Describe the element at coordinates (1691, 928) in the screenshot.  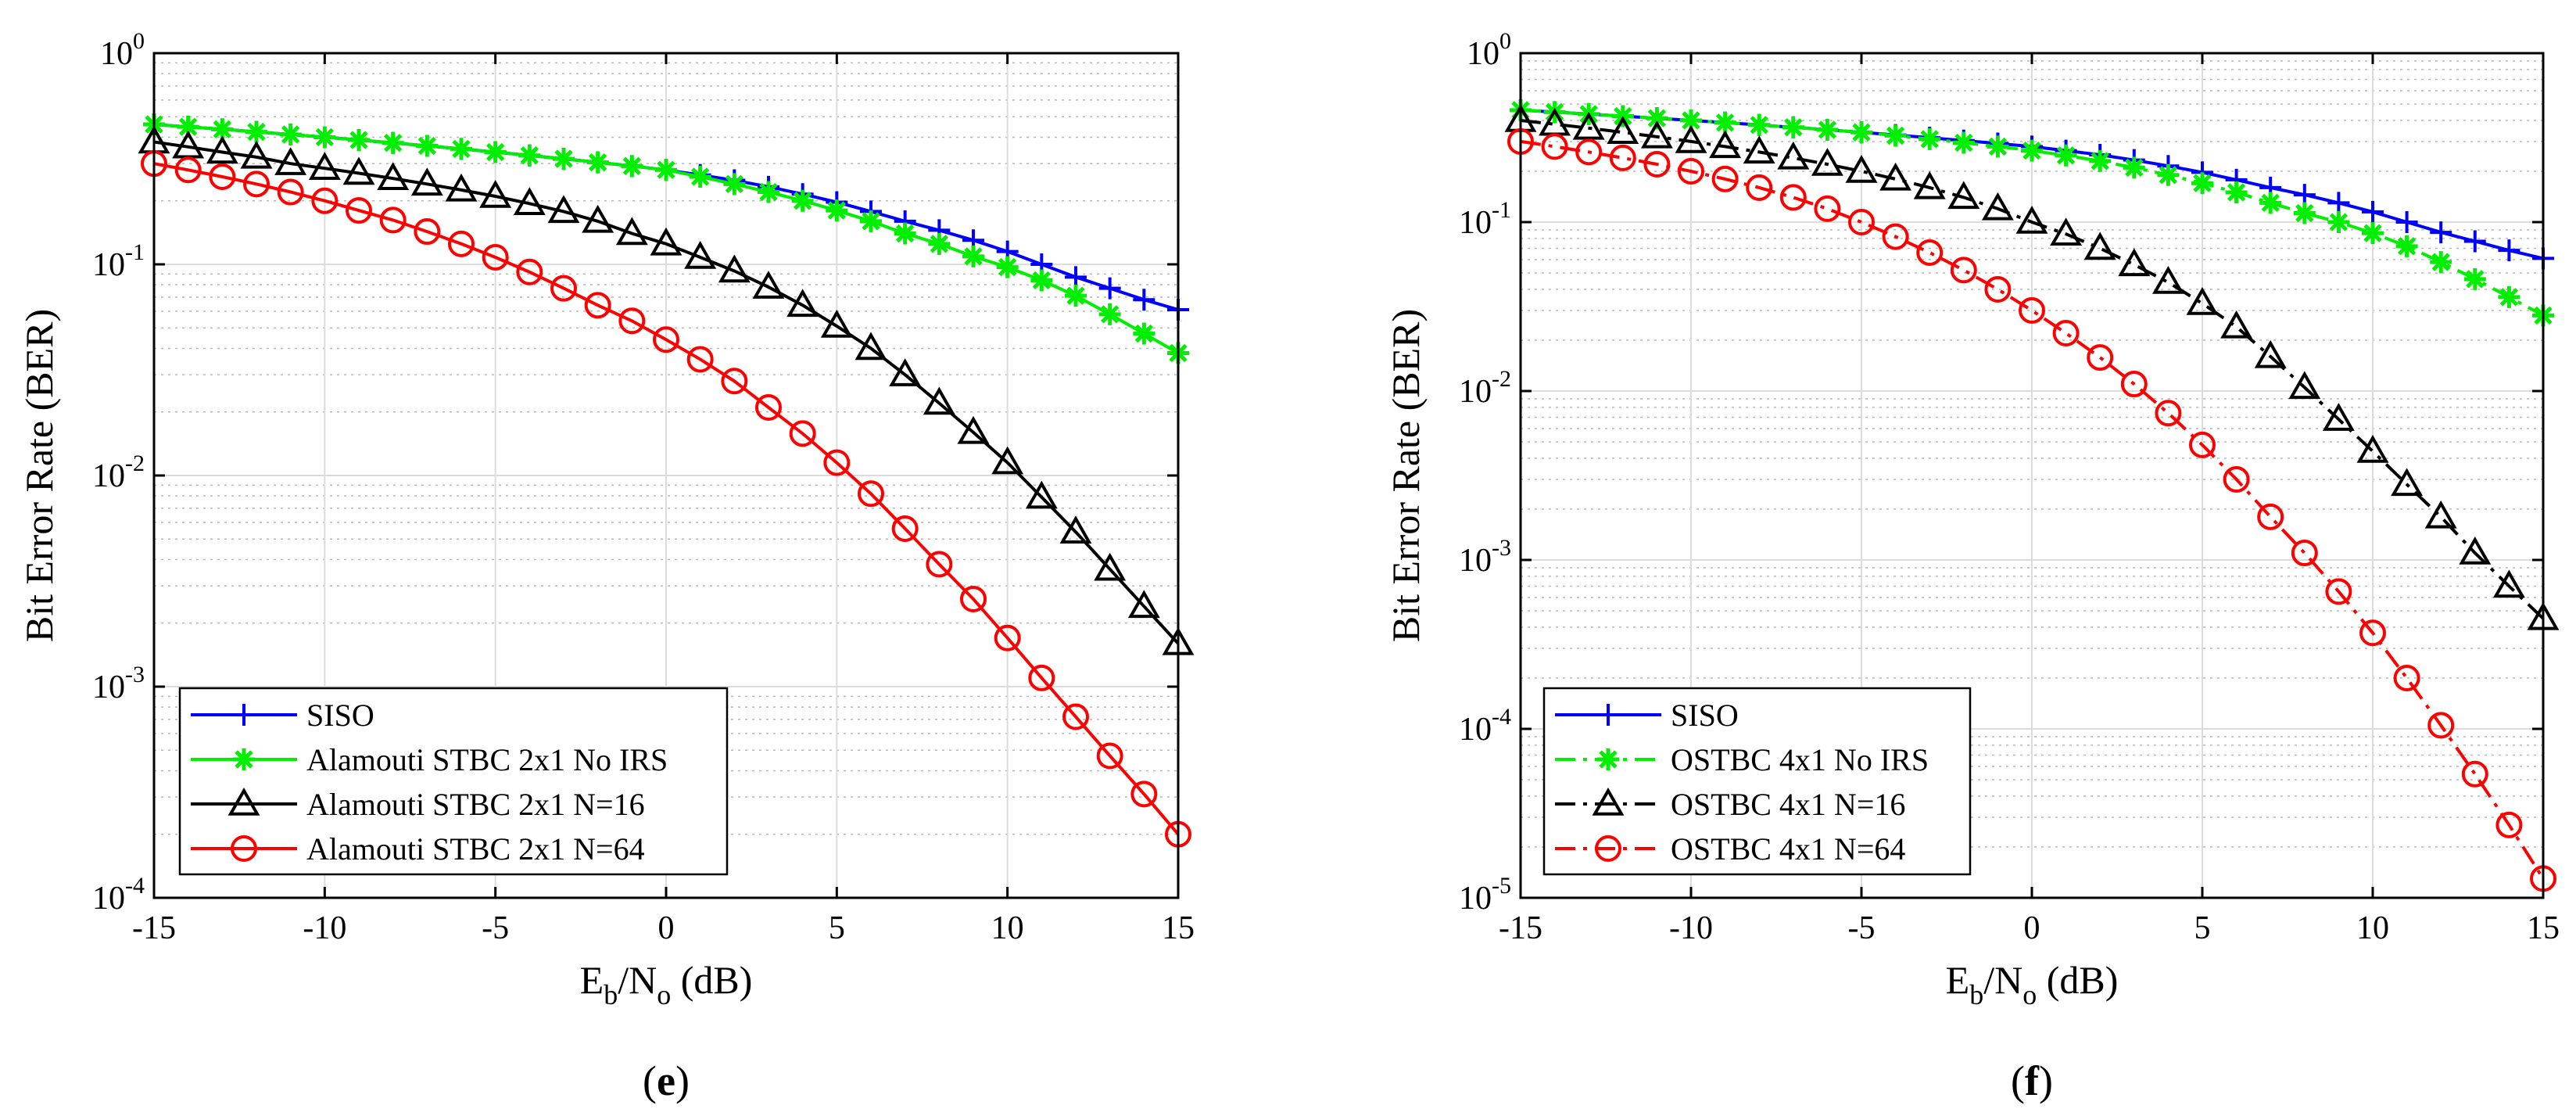
I see `x-tick-label: -10` at that location.